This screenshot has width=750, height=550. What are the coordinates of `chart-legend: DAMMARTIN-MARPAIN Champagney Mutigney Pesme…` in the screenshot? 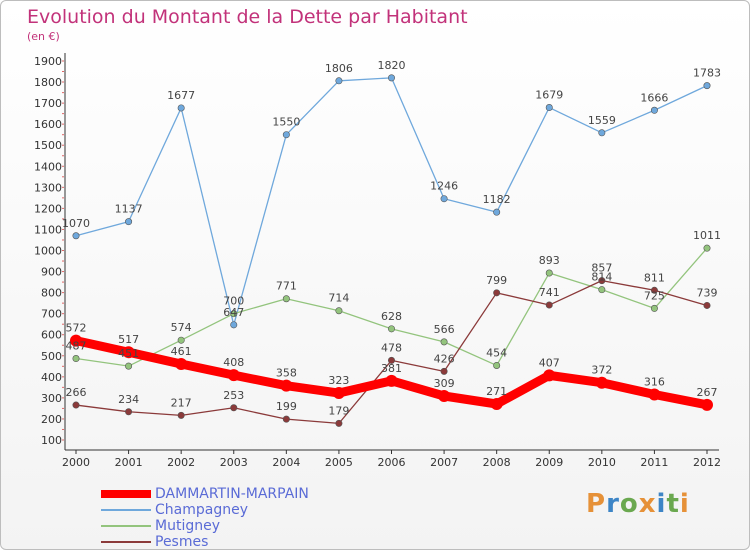 It's located at (205, 518).